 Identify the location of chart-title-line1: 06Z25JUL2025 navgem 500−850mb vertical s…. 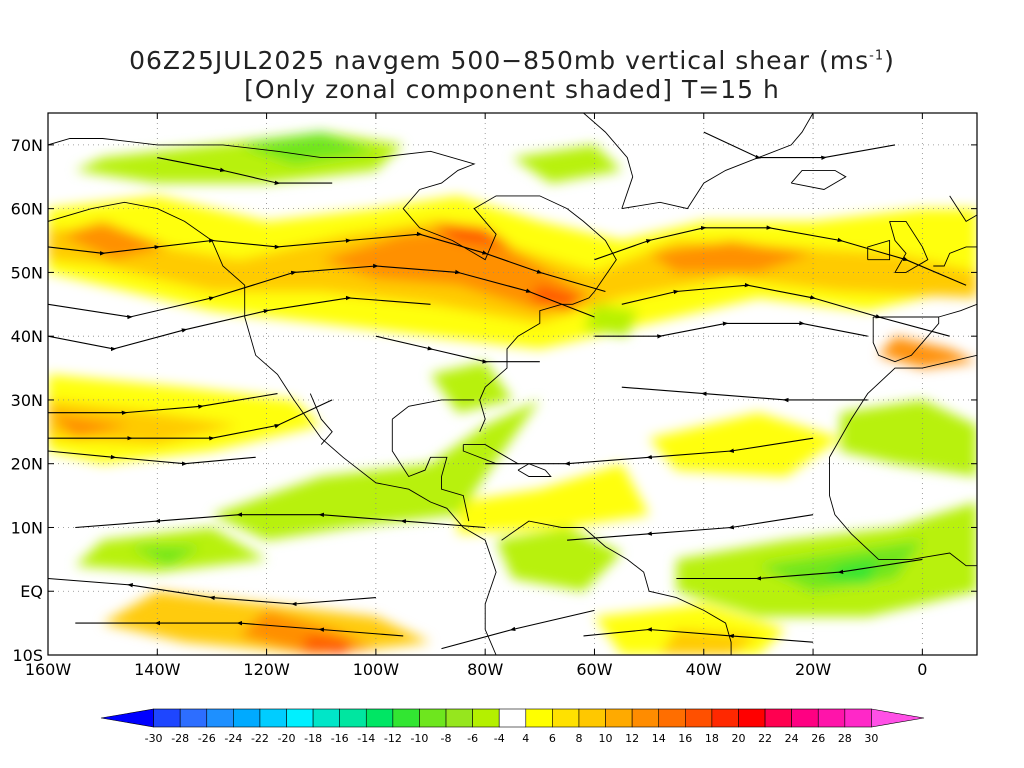
(512, 60).